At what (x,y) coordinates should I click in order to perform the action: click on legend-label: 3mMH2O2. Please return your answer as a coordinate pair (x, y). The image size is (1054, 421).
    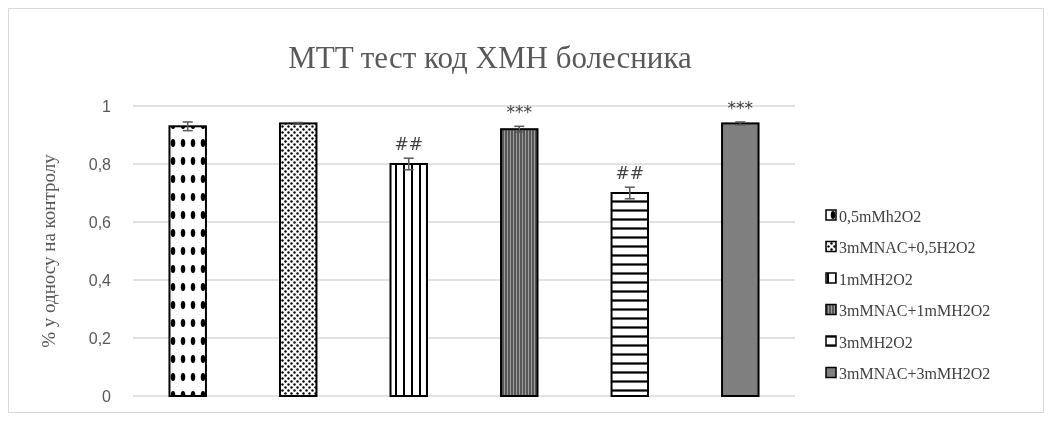
    Looking at the image, I should click on (876, 342).